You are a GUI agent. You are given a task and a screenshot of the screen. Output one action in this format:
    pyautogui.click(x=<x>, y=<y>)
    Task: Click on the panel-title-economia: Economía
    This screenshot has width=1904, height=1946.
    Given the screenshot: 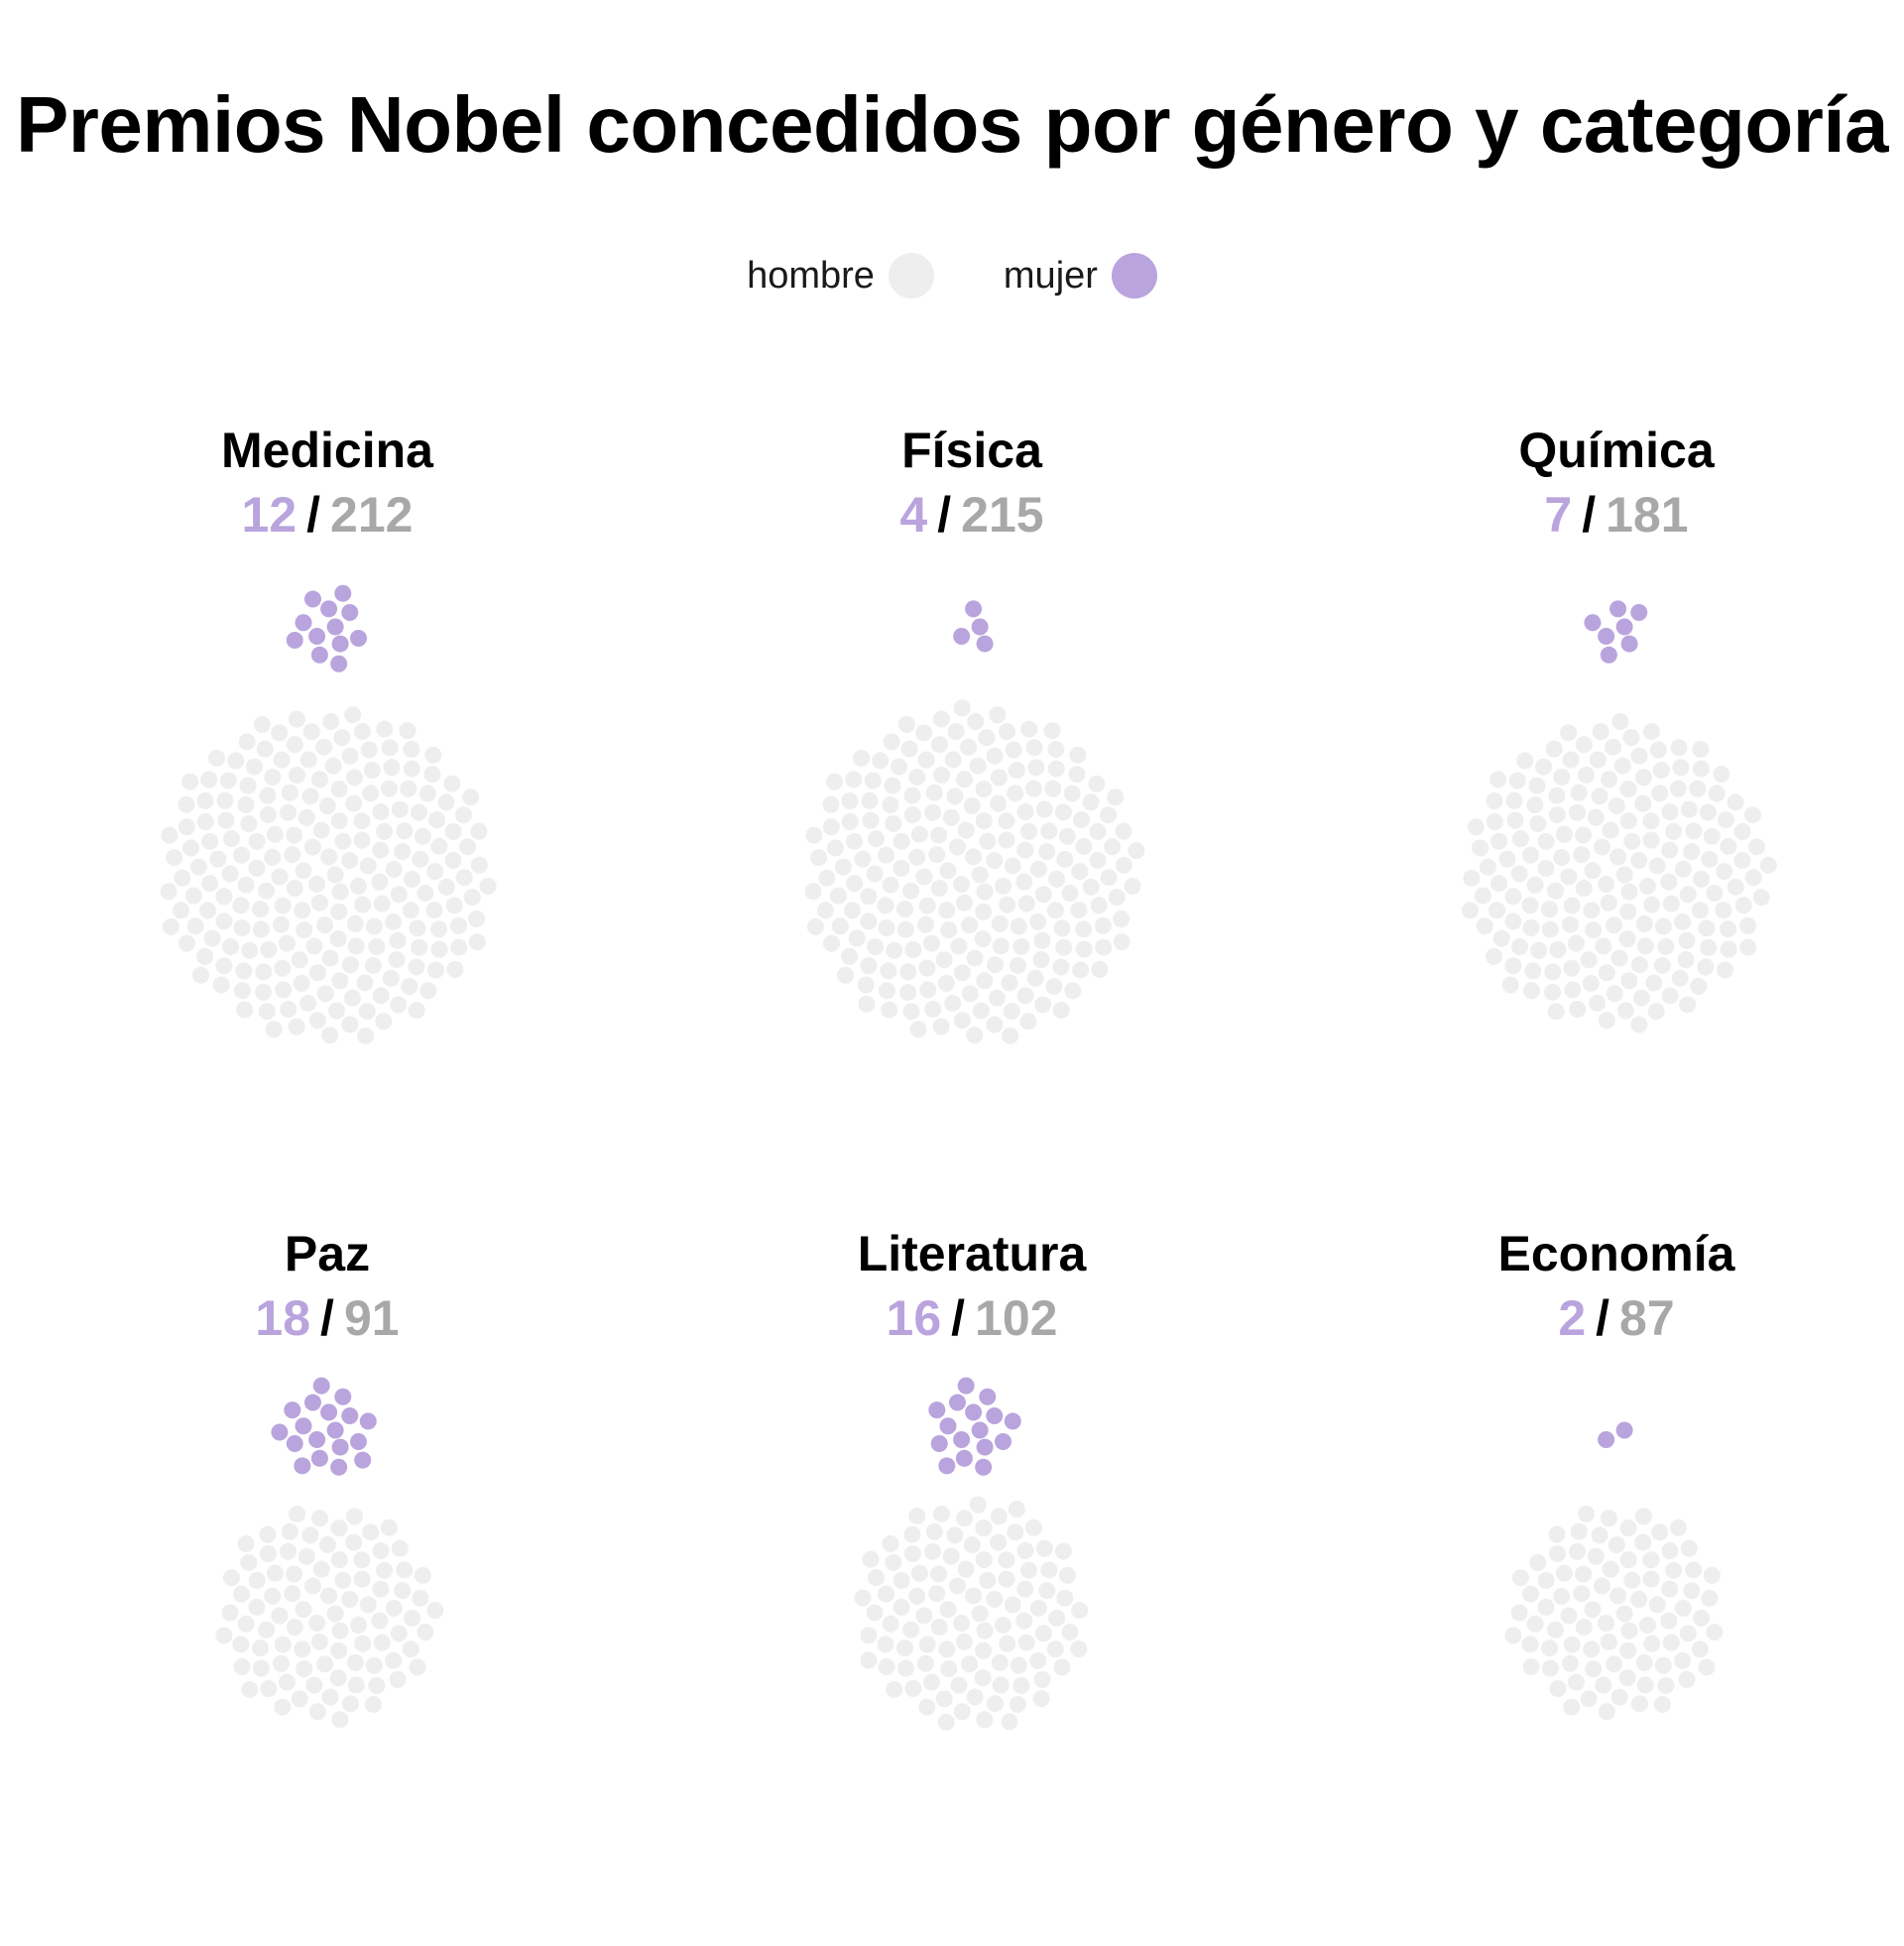 What is the action you would take?
    pyautogui.click(x=1616, y=1253)
    